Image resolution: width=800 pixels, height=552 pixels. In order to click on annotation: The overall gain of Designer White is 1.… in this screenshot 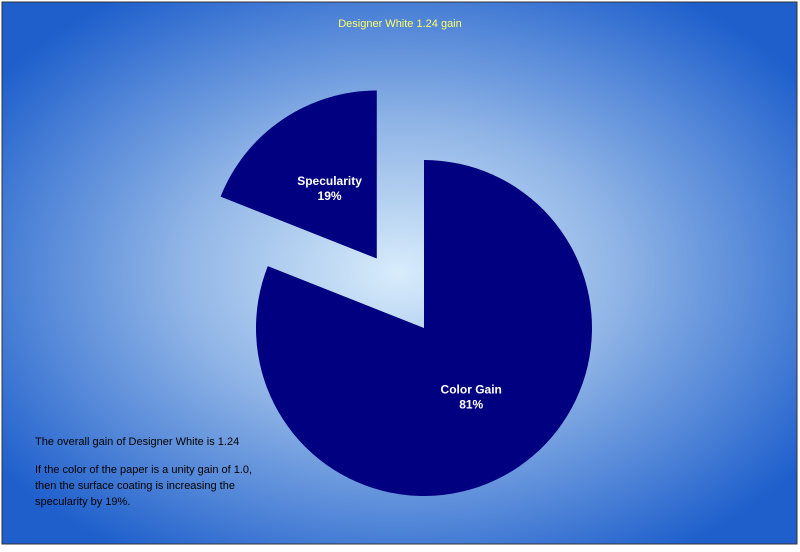, I will do `click(137, 442)`.